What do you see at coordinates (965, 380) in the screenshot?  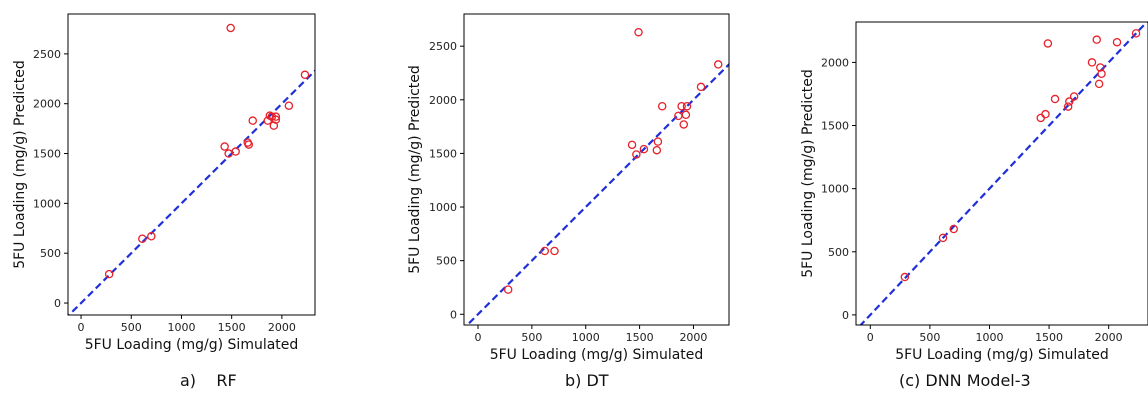 I see `caption-dnn: (c) DNN Model-3` at bounding box center [965, 380].